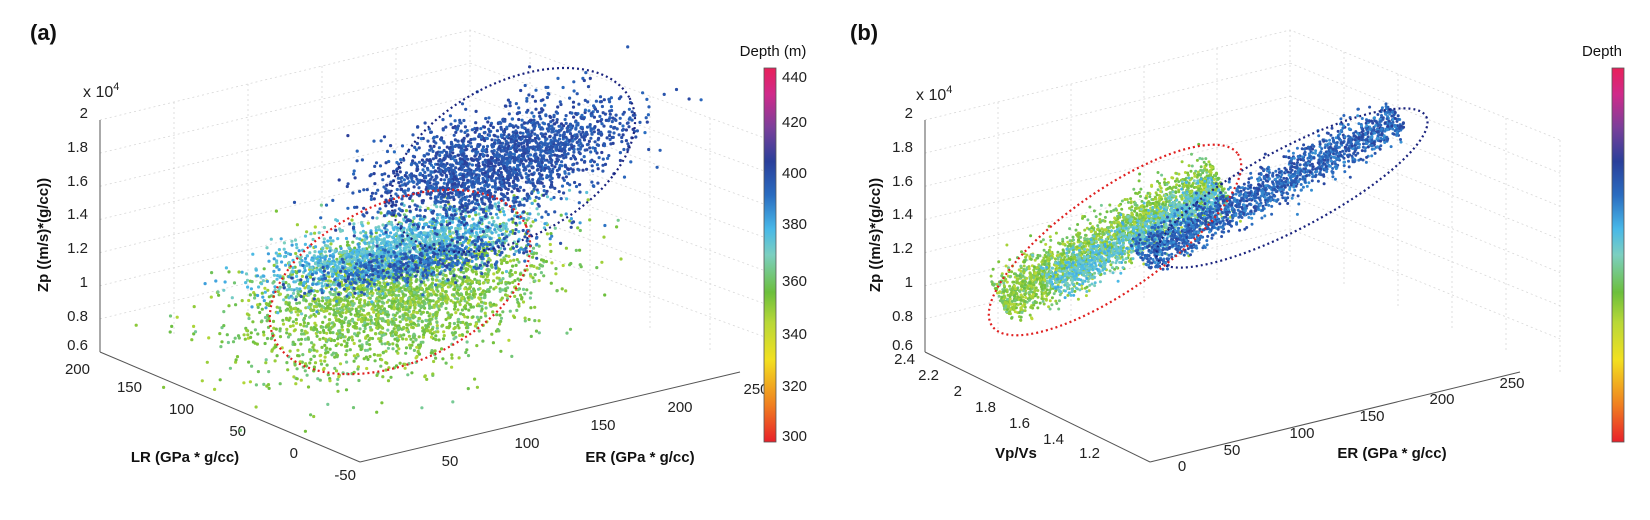 The width and height of the screenshot is (1650, 520). What do you see at coordinates (237, 431) in the screenshot?
I see `y-tick-label: 50` at bounding box center [237, 431].